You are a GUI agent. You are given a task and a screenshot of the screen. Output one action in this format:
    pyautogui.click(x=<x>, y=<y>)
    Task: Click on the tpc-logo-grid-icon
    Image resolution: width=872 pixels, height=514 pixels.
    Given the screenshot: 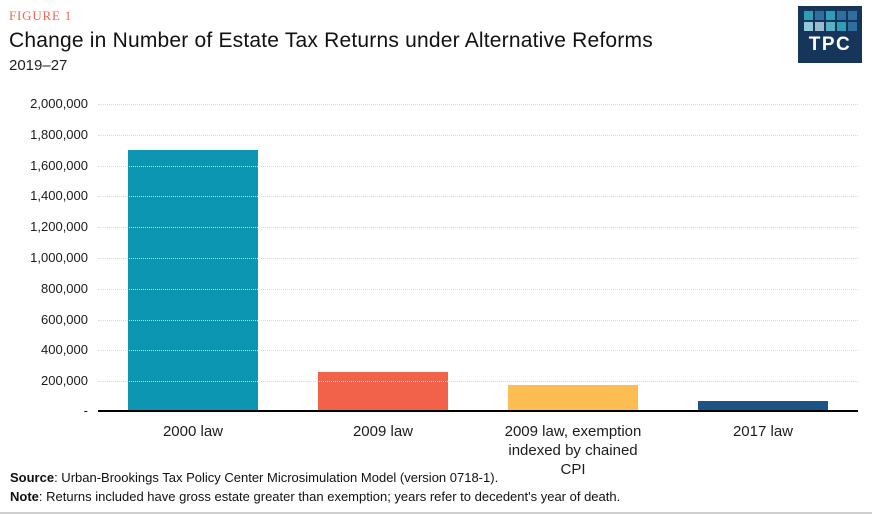 What is the action you would take?
    pyautogui.click(x=830, y=21)
    